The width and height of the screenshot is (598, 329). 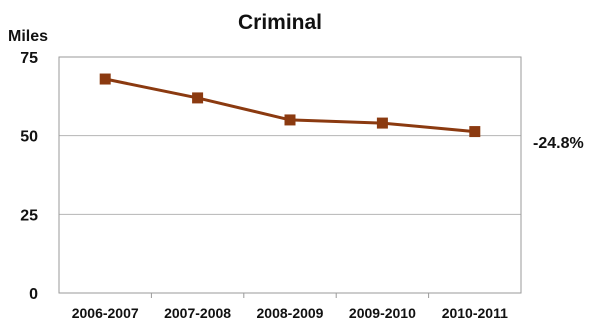 What do you see at coordinates (33, 294) in the screenshot?
I see `y-tick-label: 0` at bounding box center [33, 294].